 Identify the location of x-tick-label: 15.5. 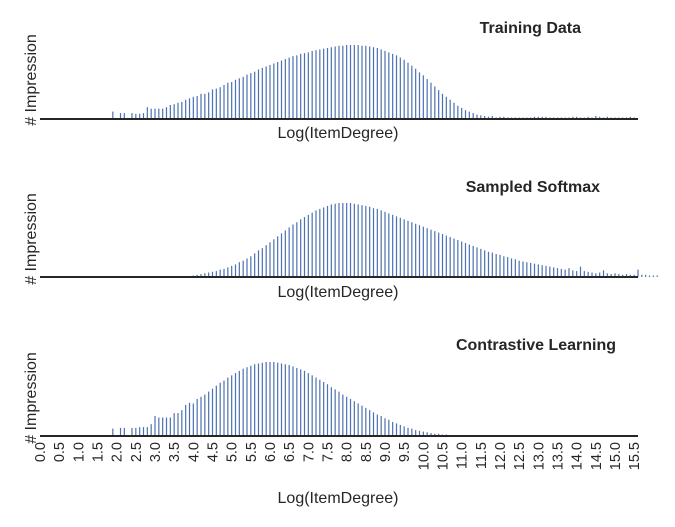
(635, 456).